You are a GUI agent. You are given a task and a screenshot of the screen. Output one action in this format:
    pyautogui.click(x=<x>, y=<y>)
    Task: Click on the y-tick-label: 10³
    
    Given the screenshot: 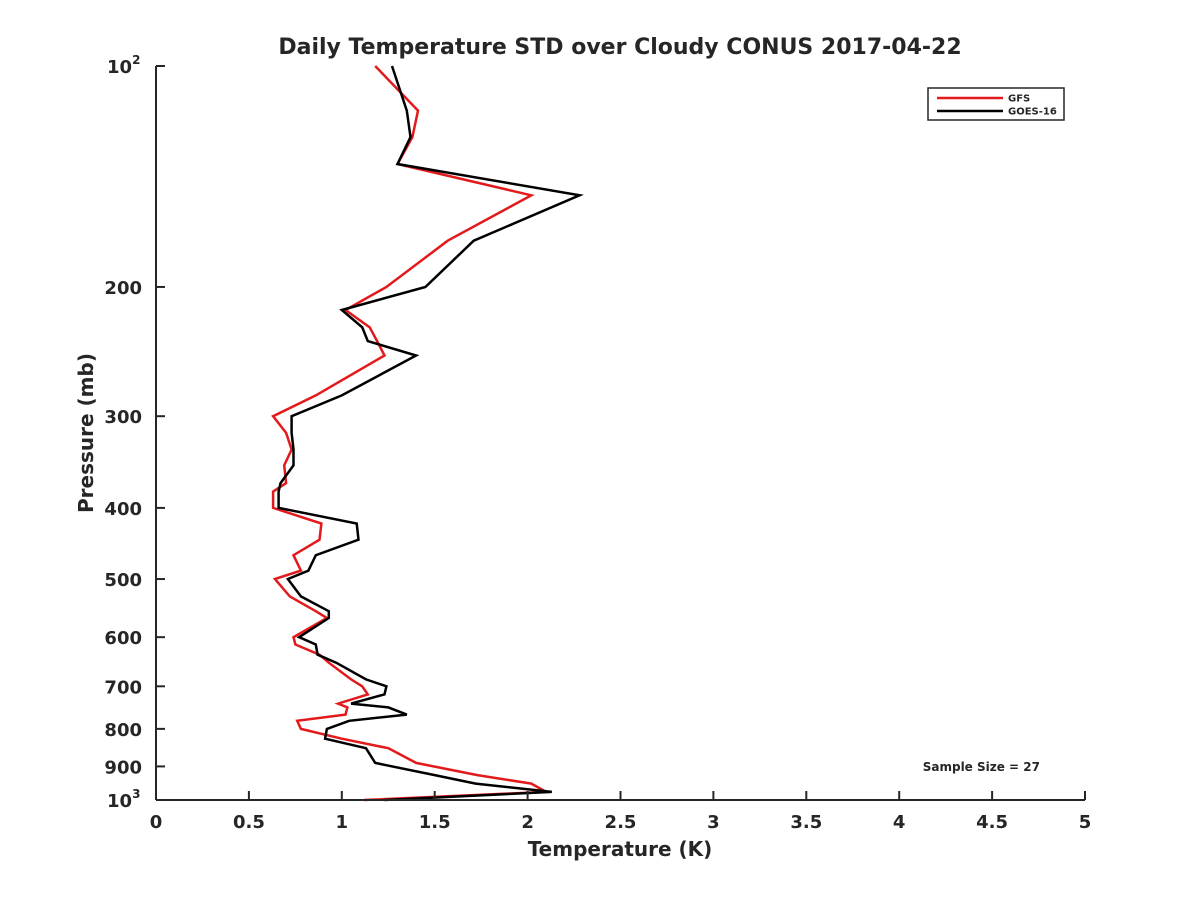 What is the action you would take?
    pyautogui.click(x=123, y=799)
    